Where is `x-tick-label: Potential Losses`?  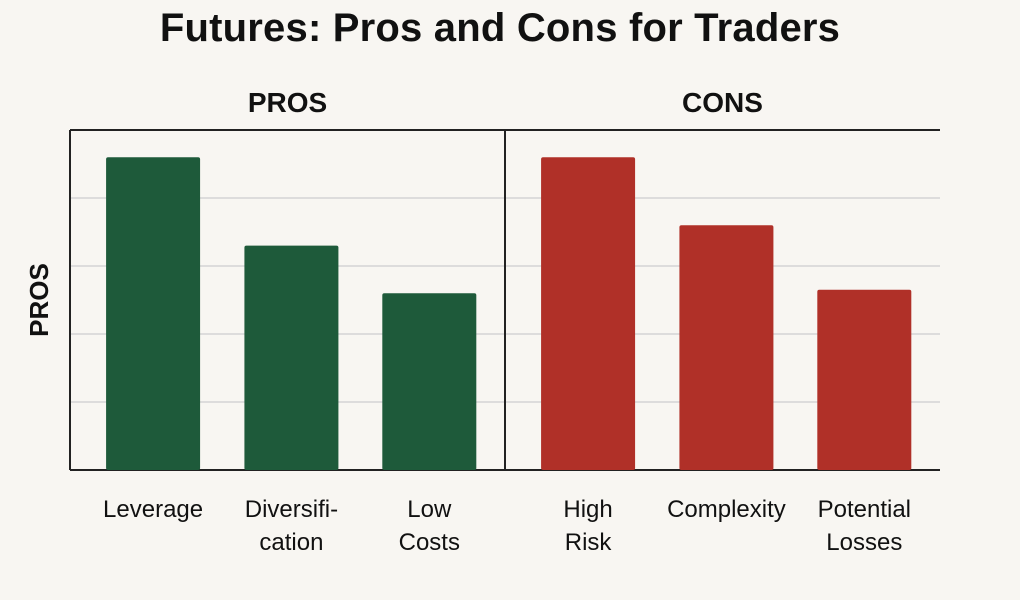
x-tick-label: Potential Losses is located at coordinates (864, 526).